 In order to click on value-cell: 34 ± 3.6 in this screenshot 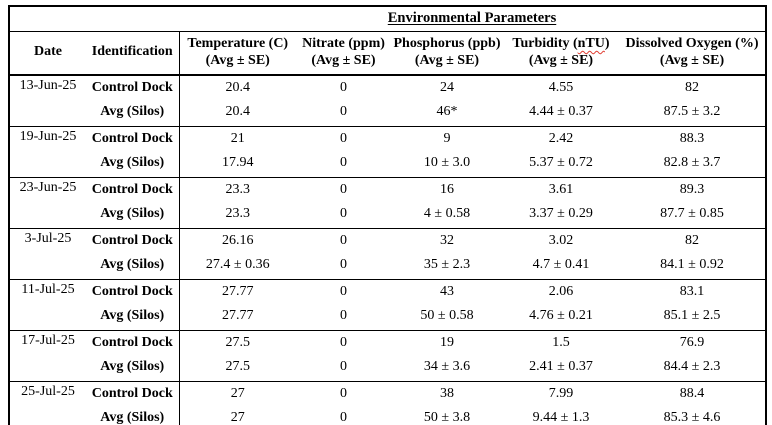, I will do `click(447, 367)`.